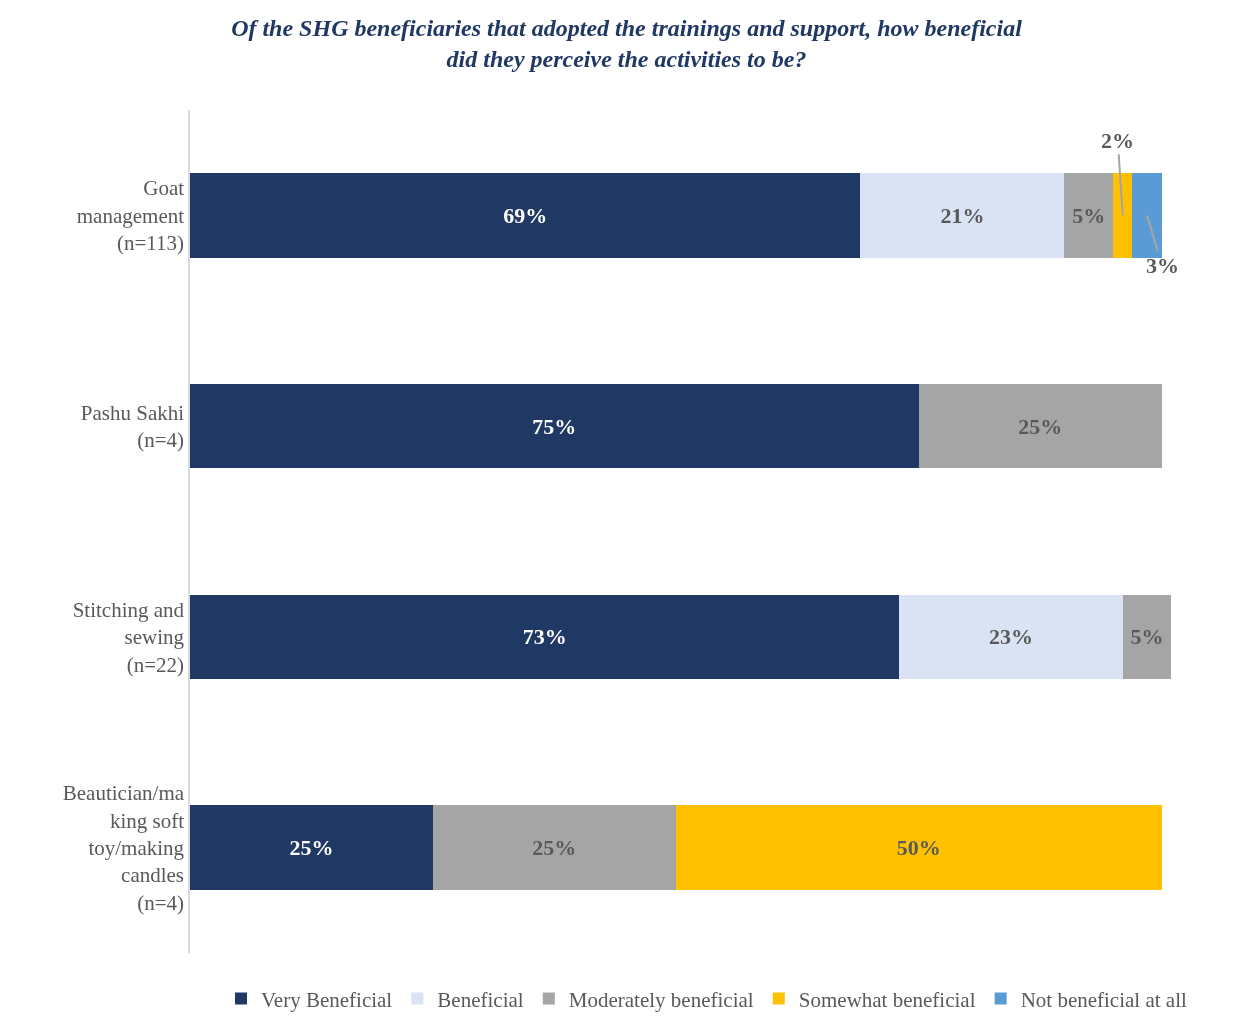 This screenshot has height=1031, width=1253. Describe the element at coordinates (123, 848) in the screenshot. I see `y-tick-label: Beautician/making soft toy/making candles (n=4)` at that location.